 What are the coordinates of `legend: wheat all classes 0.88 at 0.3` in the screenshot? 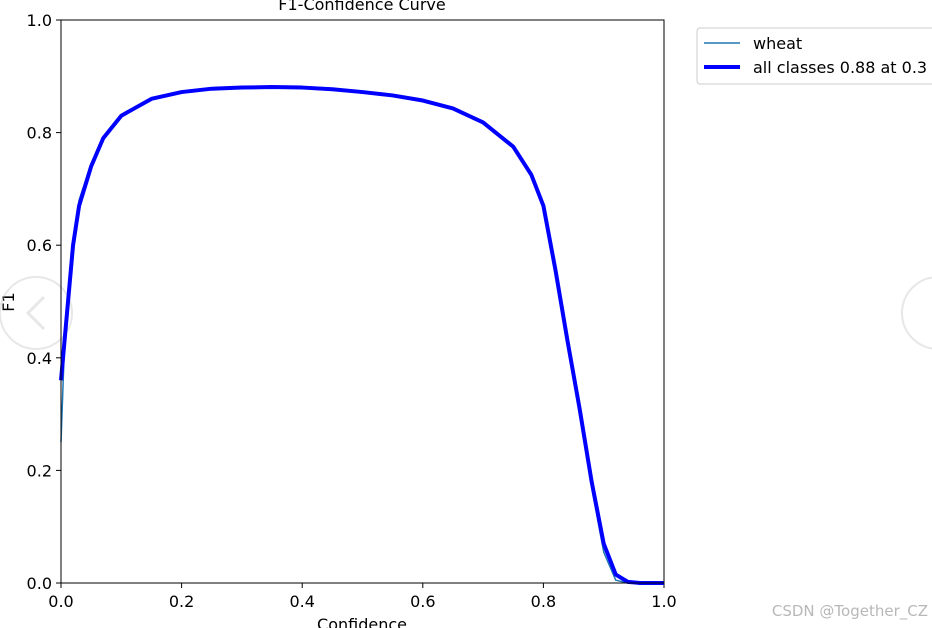 It's located at (814, 56).